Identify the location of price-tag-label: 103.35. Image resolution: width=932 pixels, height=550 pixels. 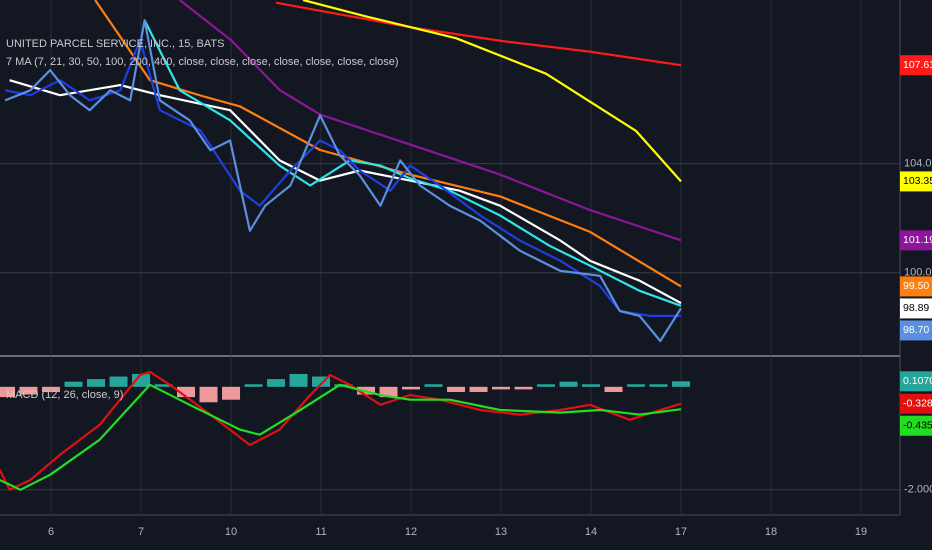
(917, 181).